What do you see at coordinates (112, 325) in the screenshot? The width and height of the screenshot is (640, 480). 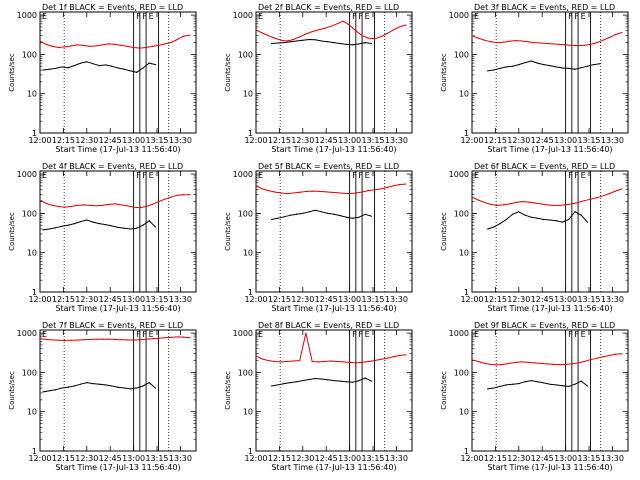 I see `panel-title: Det 7f BLACK = Events, RED = LLD` at bounding box center [112, 325].